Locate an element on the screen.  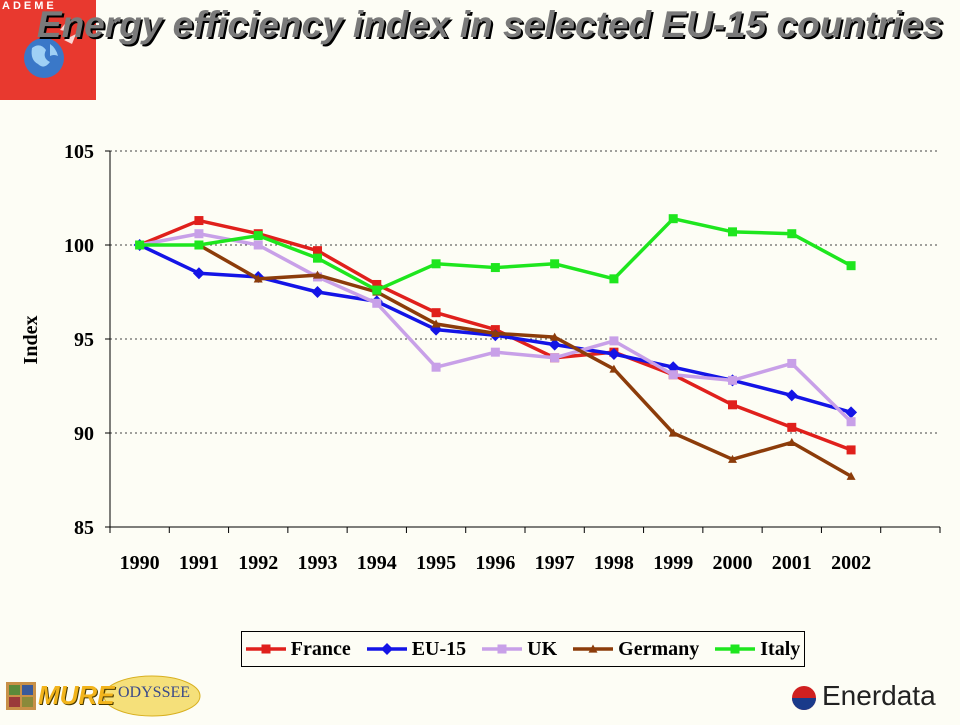
enerdata-logo: Enerdata is located at coordinates (870, 697).